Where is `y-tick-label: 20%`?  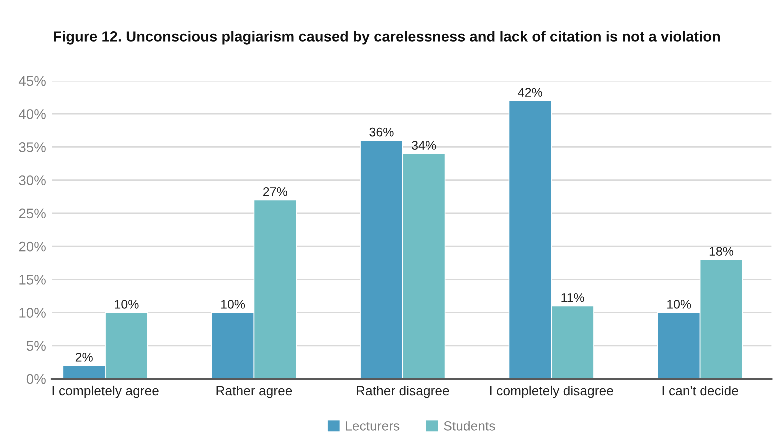
y-tick-label: 20% is located at coordinates (32, 247).